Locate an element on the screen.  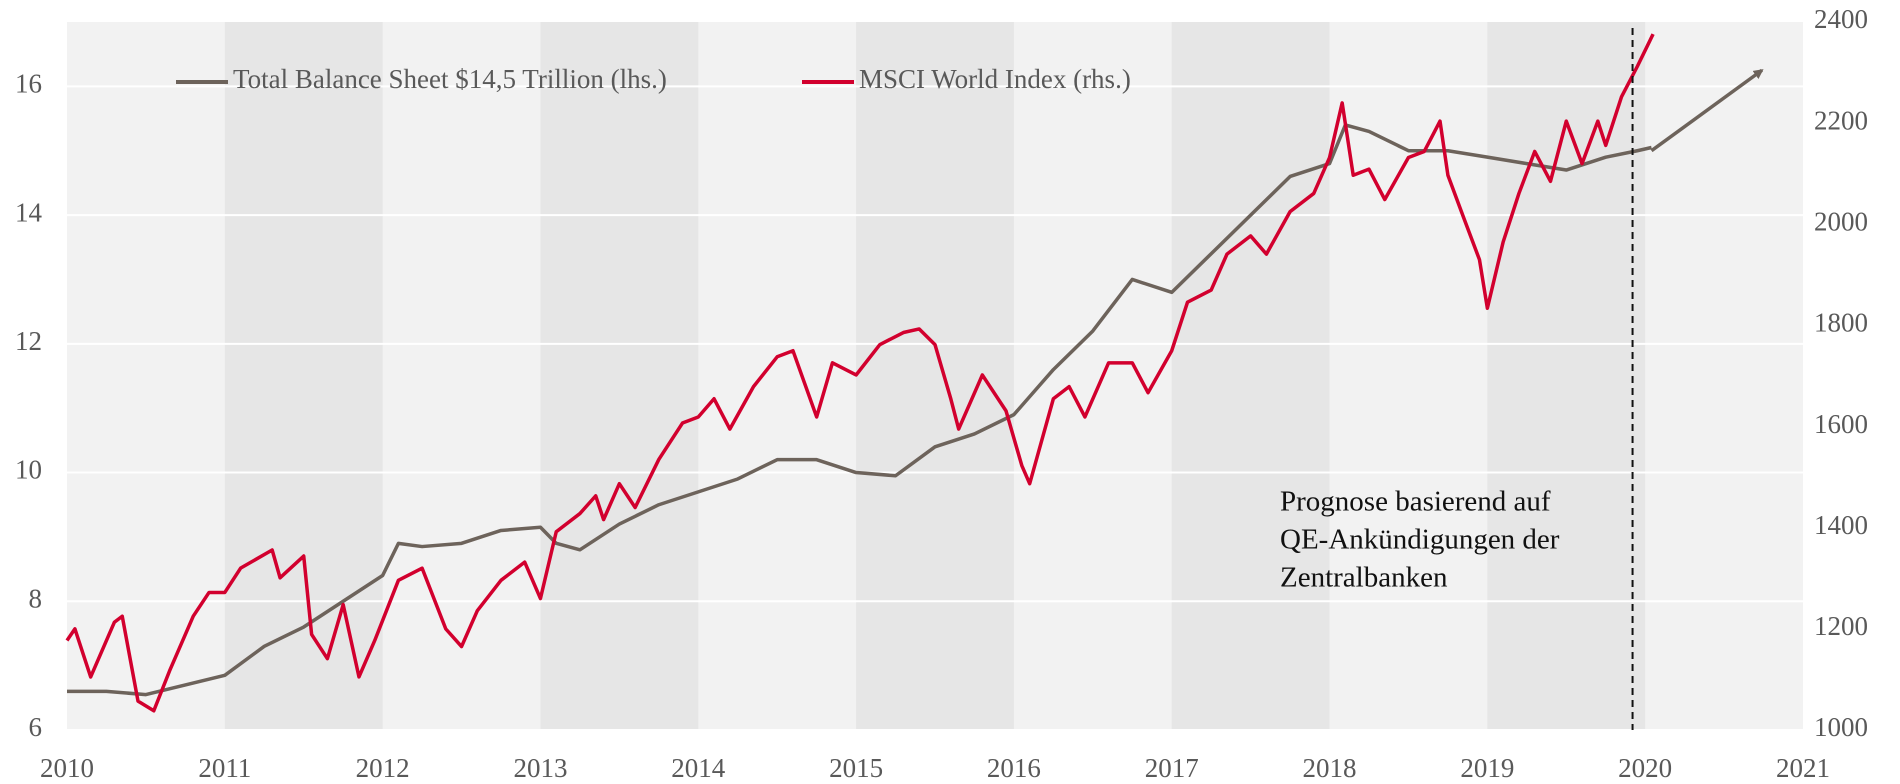
y-tick-label: 8 is located at coordinates (36, 598).